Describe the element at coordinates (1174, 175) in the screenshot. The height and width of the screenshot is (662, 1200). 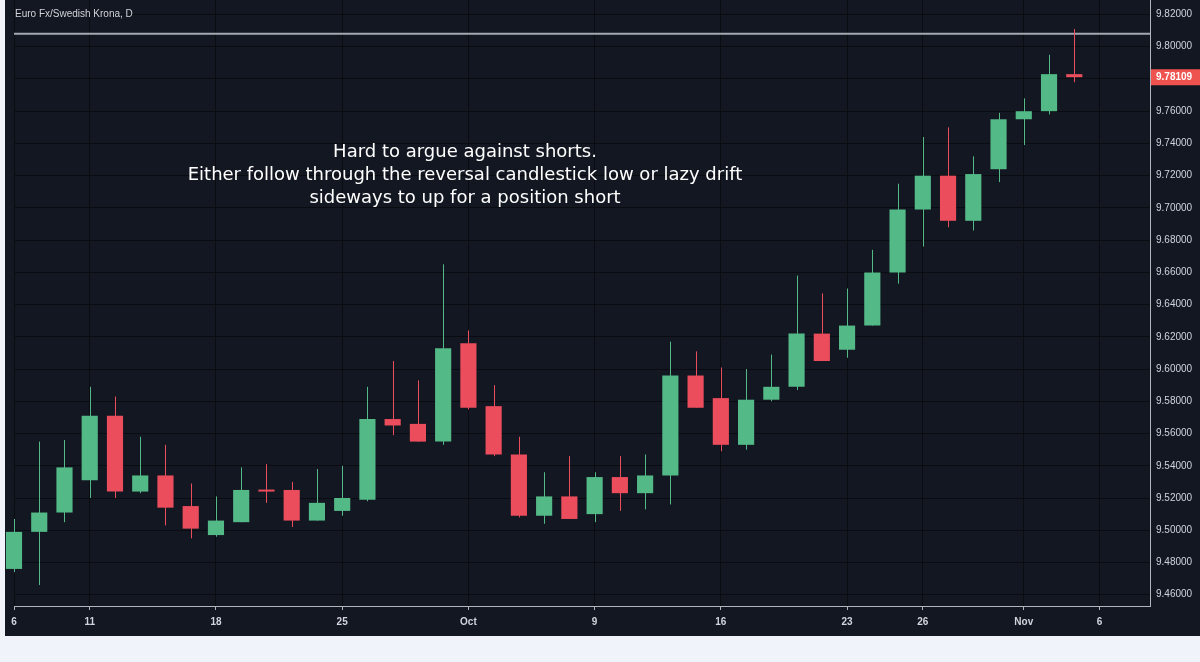
I see `y-tick-label: 9.72000` at that location.